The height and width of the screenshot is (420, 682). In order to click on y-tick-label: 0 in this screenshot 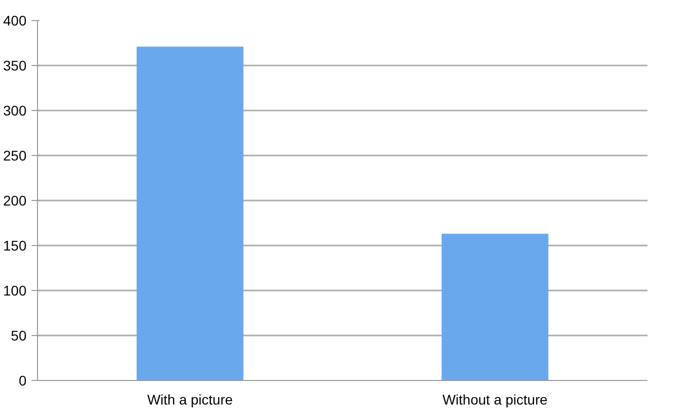, I will do `click(22, 380)`.